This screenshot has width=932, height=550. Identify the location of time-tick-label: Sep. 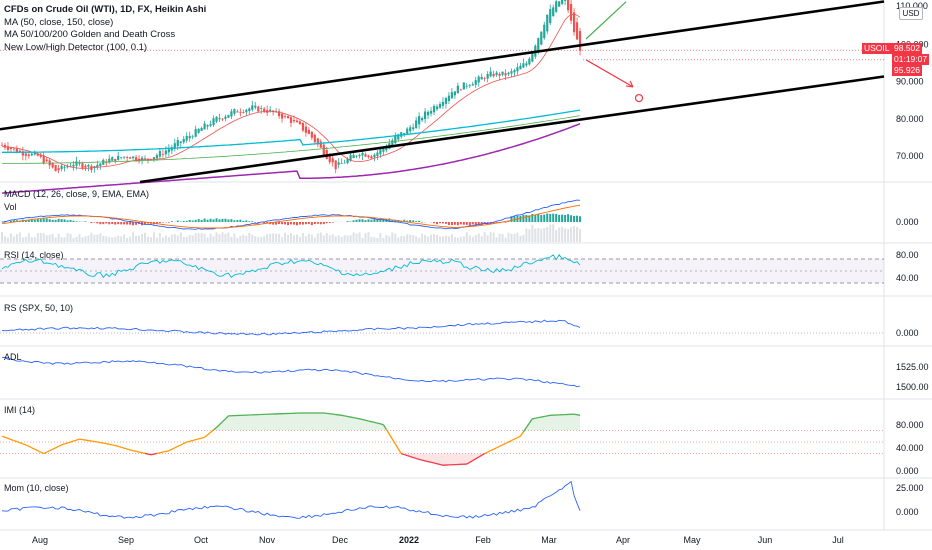
(126, 540).